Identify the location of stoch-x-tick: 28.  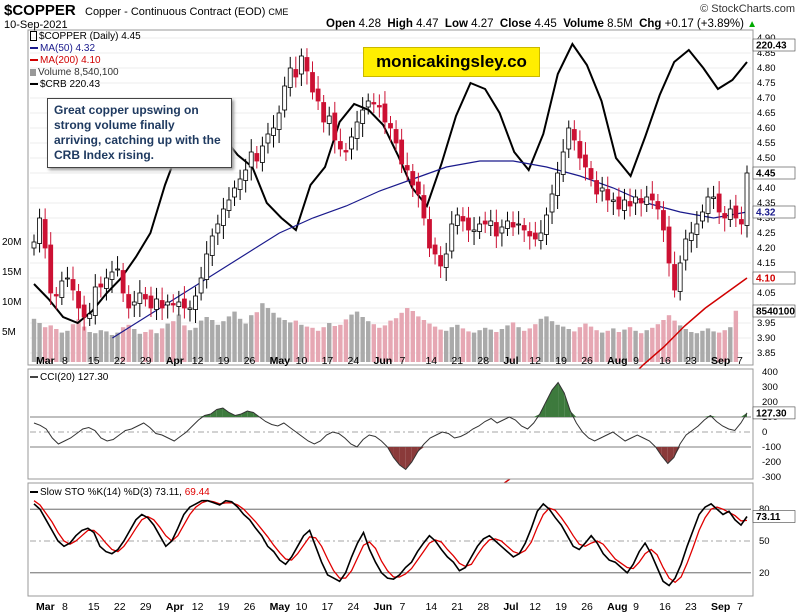
(483, 607).